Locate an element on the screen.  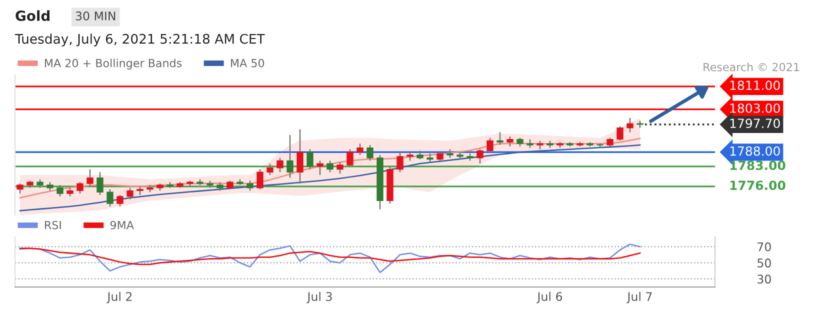
ref-line-label: 1783.00 is located at coordinates (758, 165).